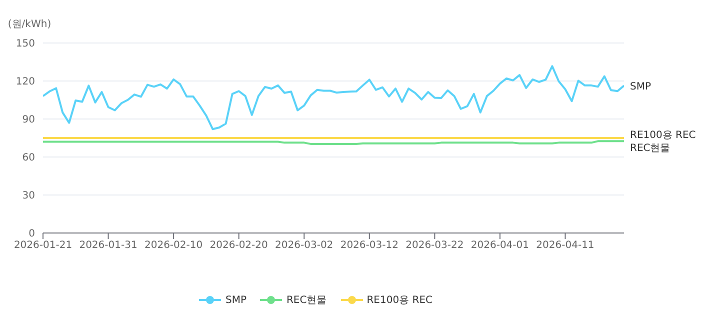 The width and height of the screenshot is (721, 320). I want to click on y-tick-label: 60, so click(28, 158).